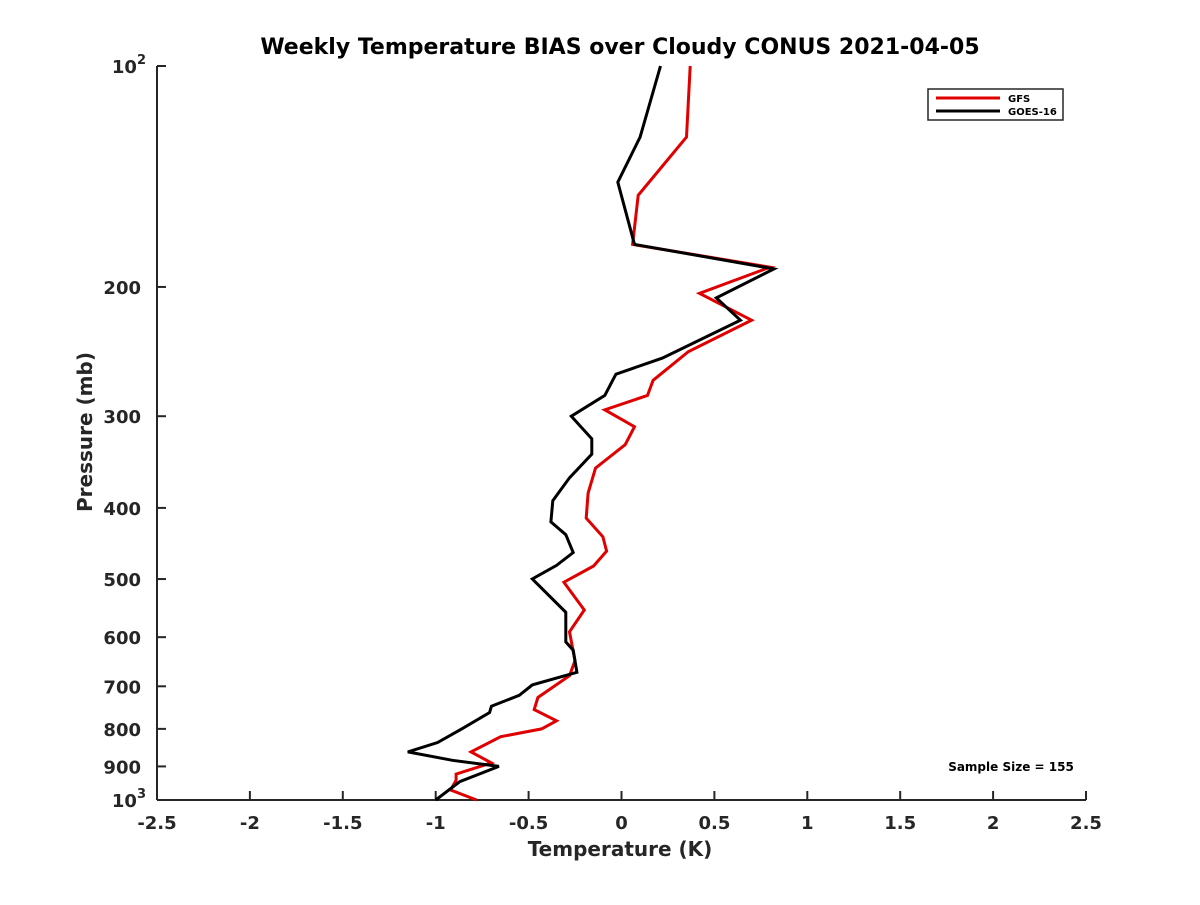  Describe the element at coordinates (122, 767) in the screenshot. I see `y-tick-label: 900` at that location.